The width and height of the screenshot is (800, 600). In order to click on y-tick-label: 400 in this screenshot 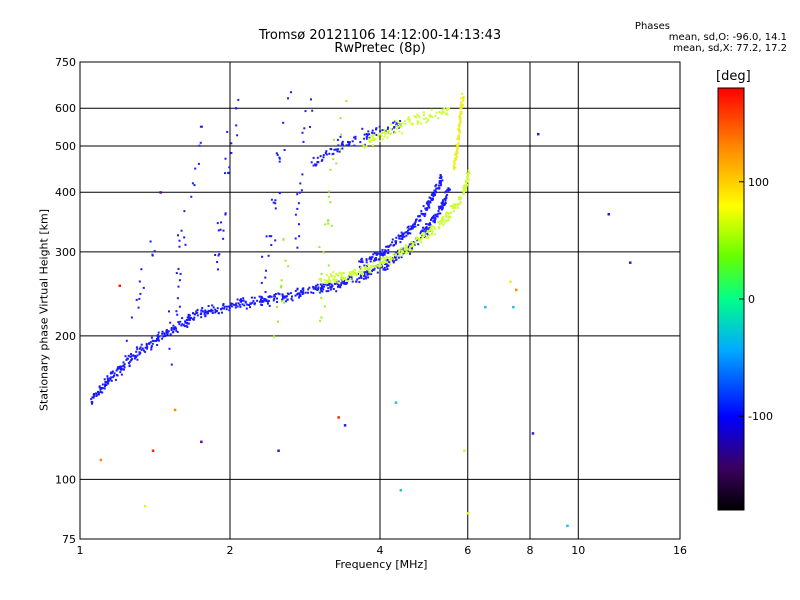, I will do `click(65, 192)`.